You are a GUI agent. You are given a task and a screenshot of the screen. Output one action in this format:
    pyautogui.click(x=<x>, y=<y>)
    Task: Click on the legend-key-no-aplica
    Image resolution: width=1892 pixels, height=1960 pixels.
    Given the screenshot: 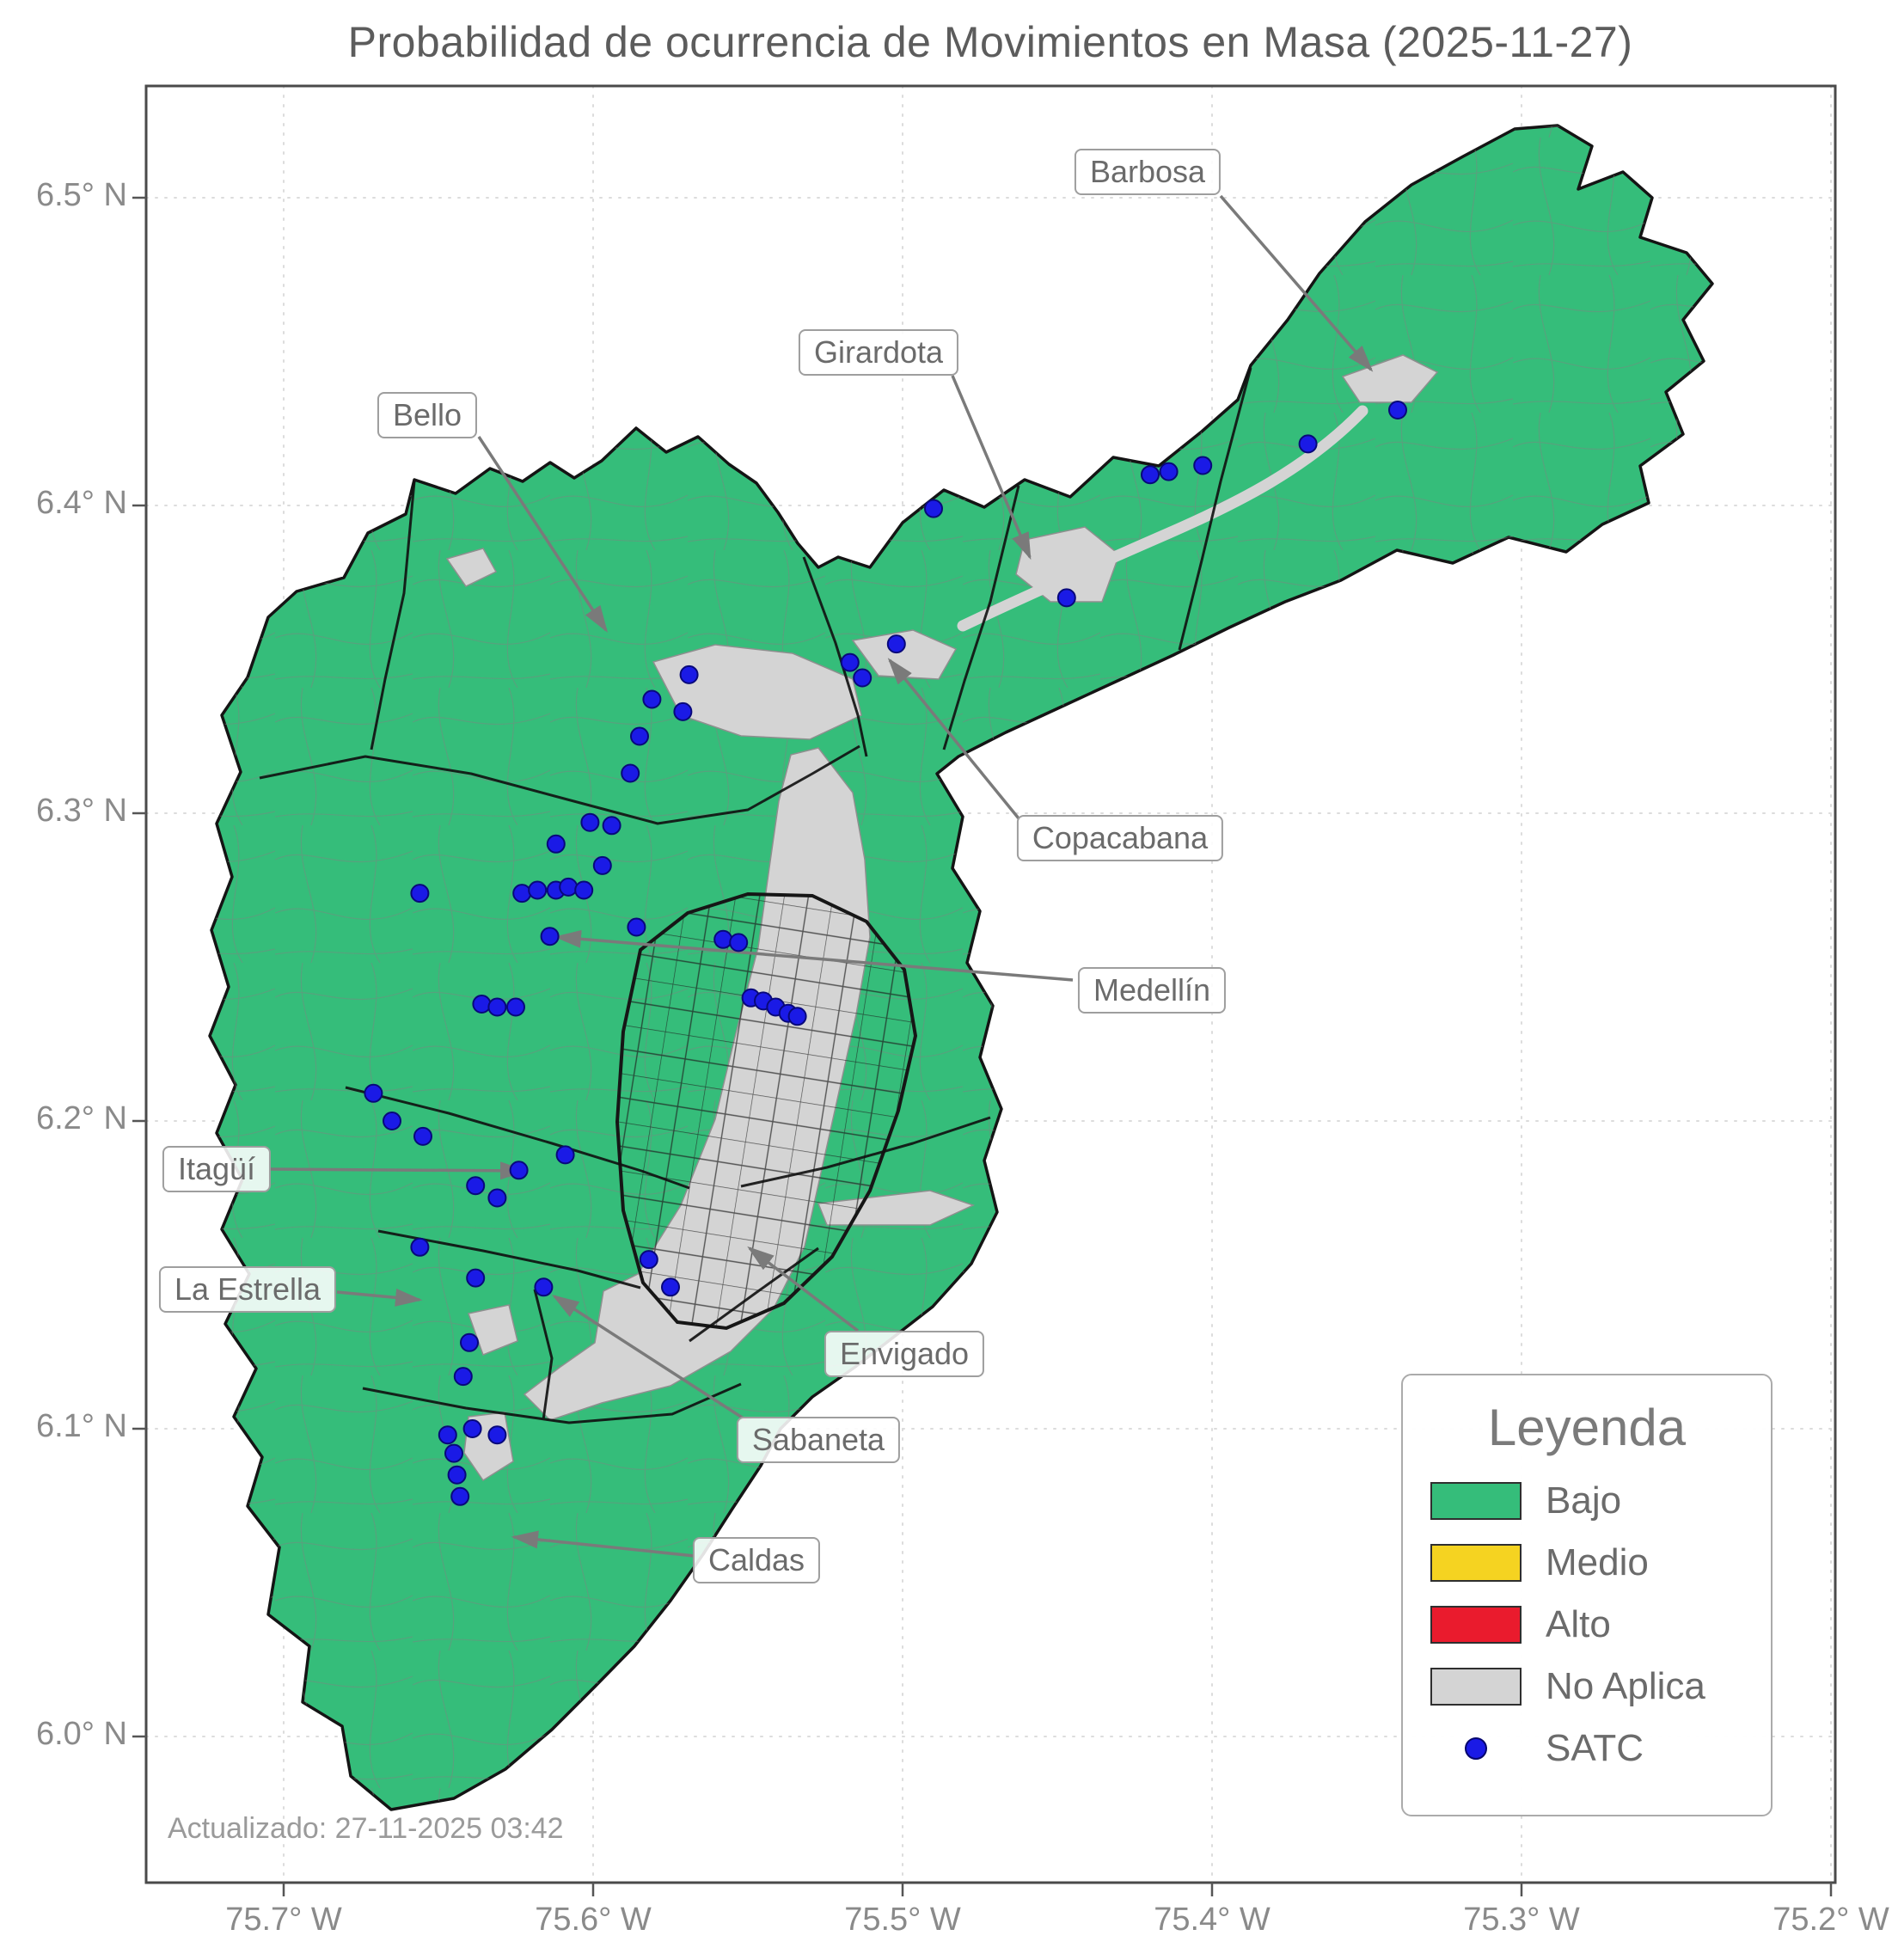 What is the action you would take?
    pyautogui.click(x=1476, y=1687)
    